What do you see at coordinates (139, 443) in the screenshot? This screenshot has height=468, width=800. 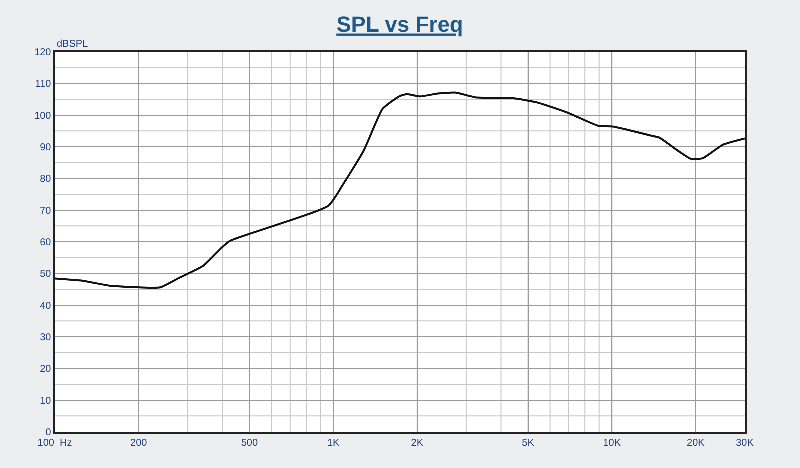 I see `x-tick-label: 200` at bounding box center [139, 443].